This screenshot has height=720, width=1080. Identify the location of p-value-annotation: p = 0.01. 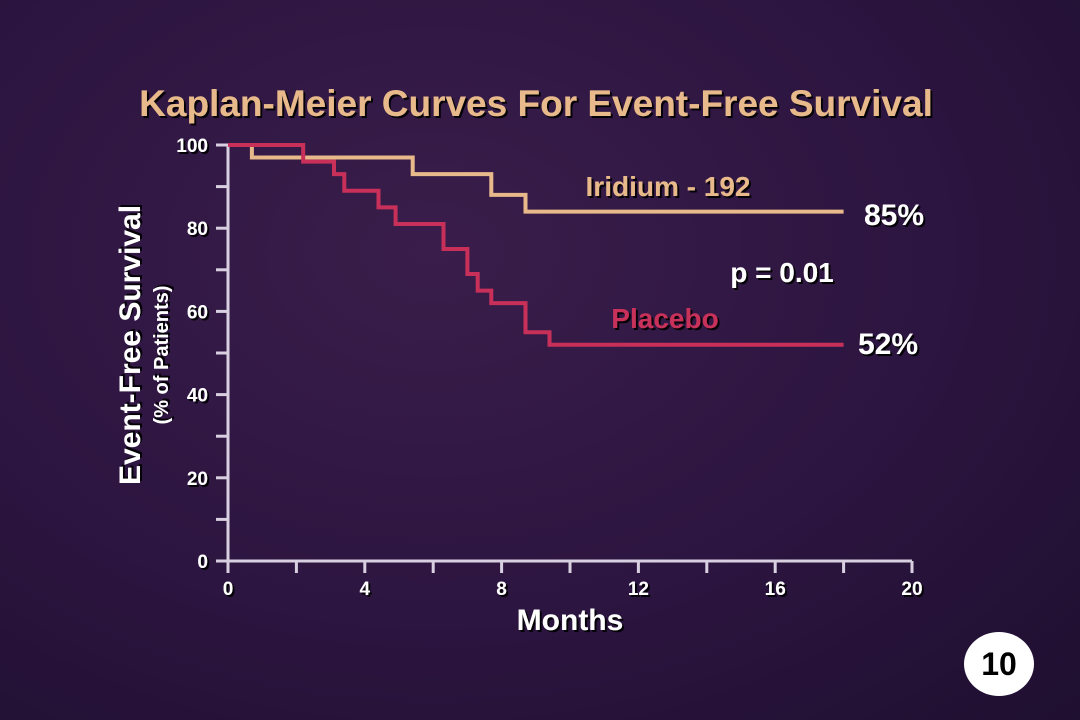
(782, 272).